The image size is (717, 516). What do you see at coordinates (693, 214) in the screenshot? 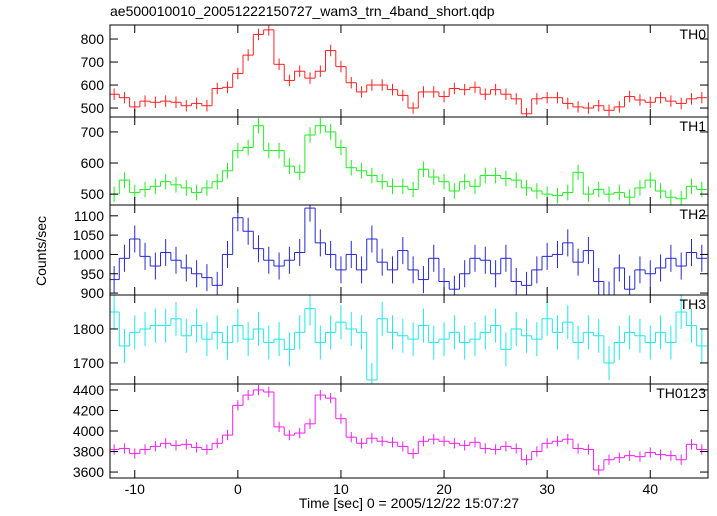
I see `panel-label: TH2` at bounding box center [693, 214].